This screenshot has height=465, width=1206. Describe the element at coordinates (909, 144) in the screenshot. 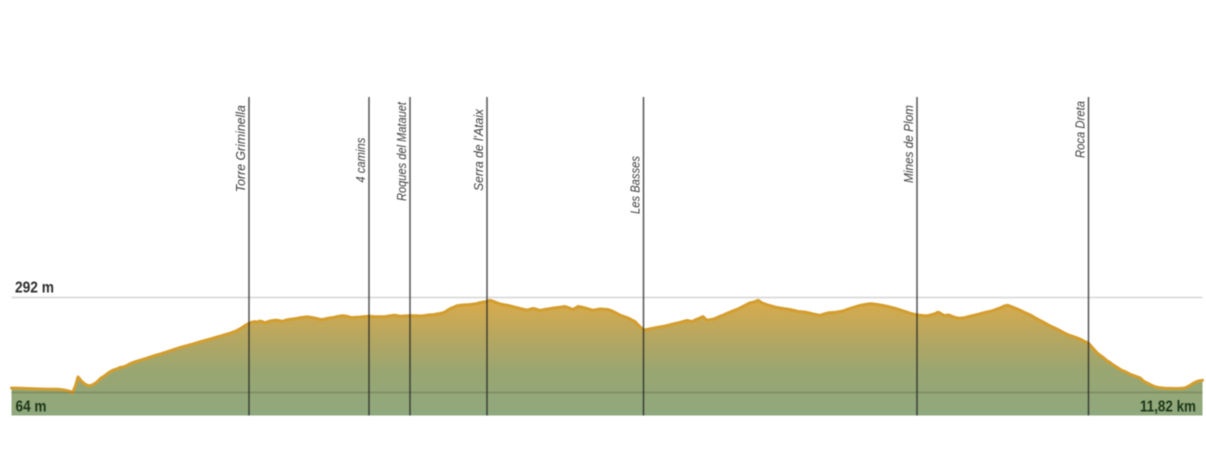

I see `svg-text: Mines de Plom` at that location.